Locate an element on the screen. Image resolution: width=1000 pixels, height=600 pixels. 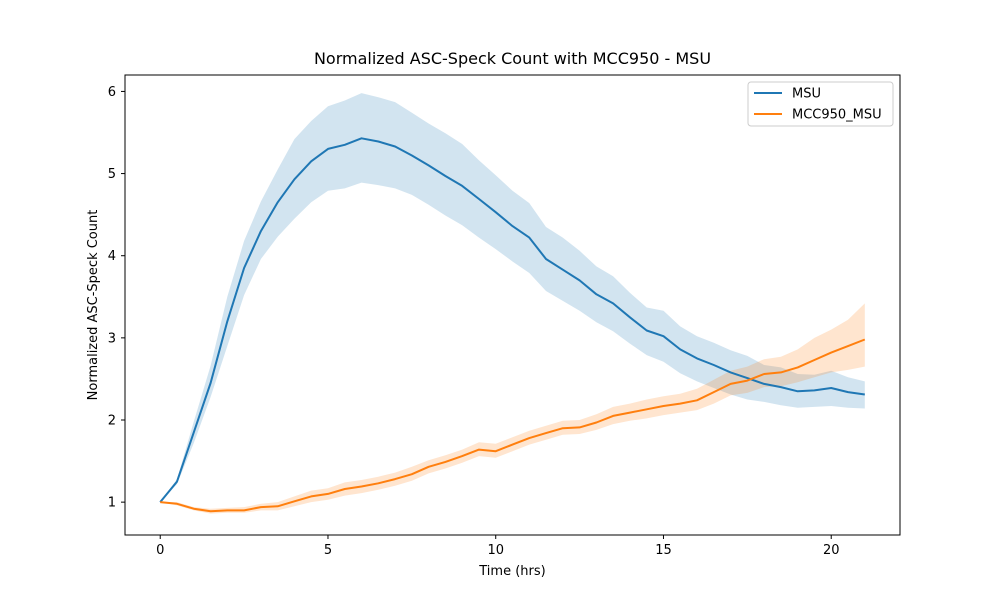
y-tick-label: 4 is located at coordinates (112, 256).